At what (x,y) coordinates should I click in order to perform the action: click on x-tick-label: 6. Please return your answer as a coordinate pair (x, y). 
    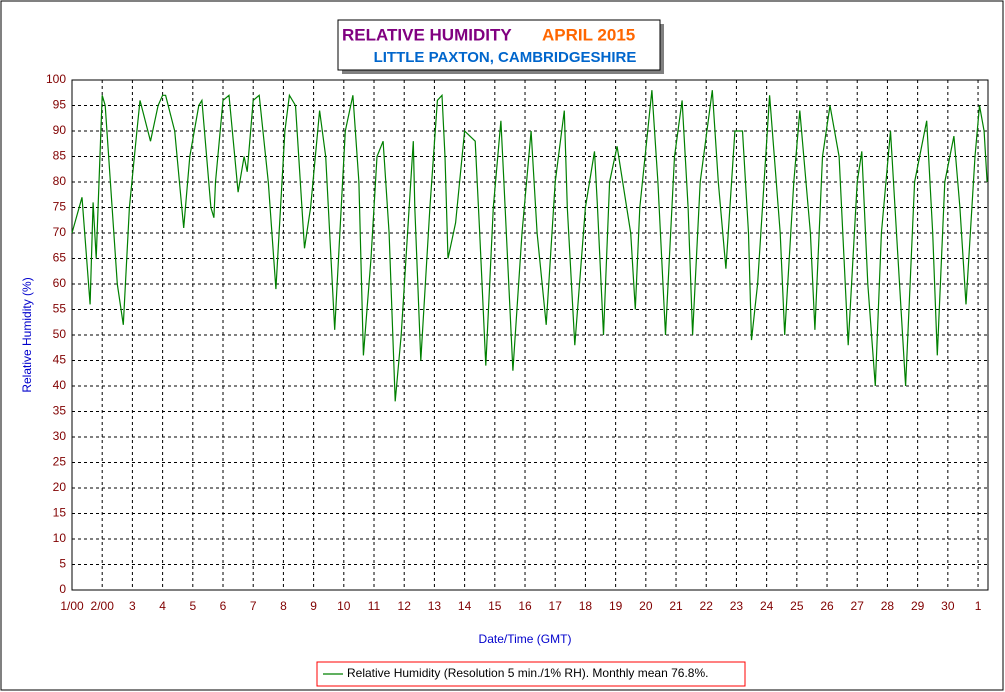
    Looking at the image, I should click on (223, 606).